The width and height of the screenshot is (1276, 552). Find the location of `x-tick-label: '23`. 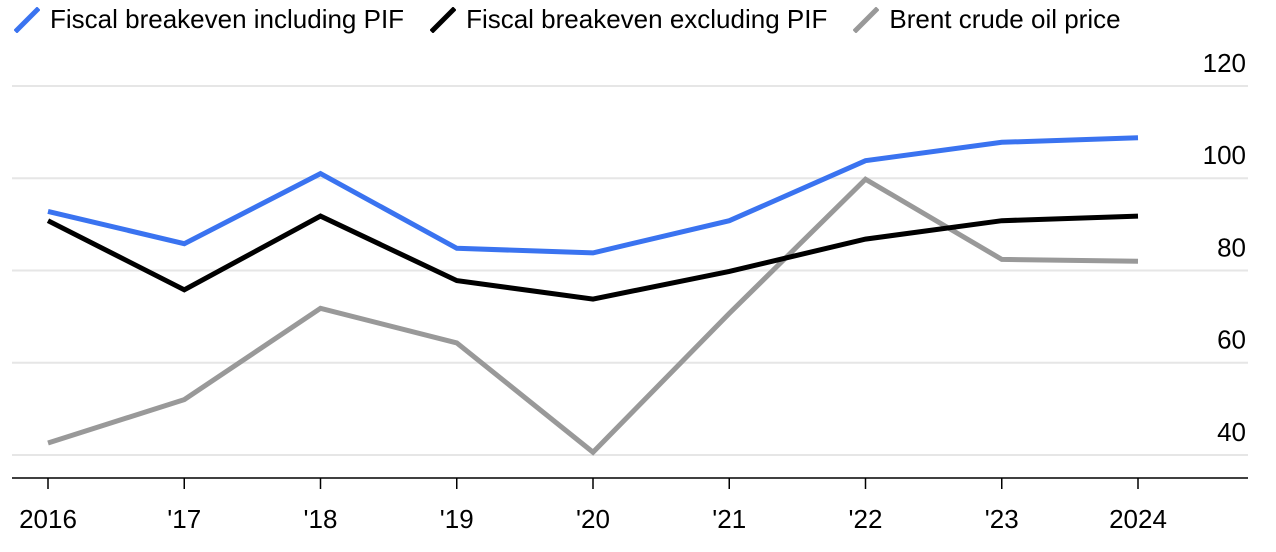

x-tick-label: '23 is located at coordinates (1002, 519).